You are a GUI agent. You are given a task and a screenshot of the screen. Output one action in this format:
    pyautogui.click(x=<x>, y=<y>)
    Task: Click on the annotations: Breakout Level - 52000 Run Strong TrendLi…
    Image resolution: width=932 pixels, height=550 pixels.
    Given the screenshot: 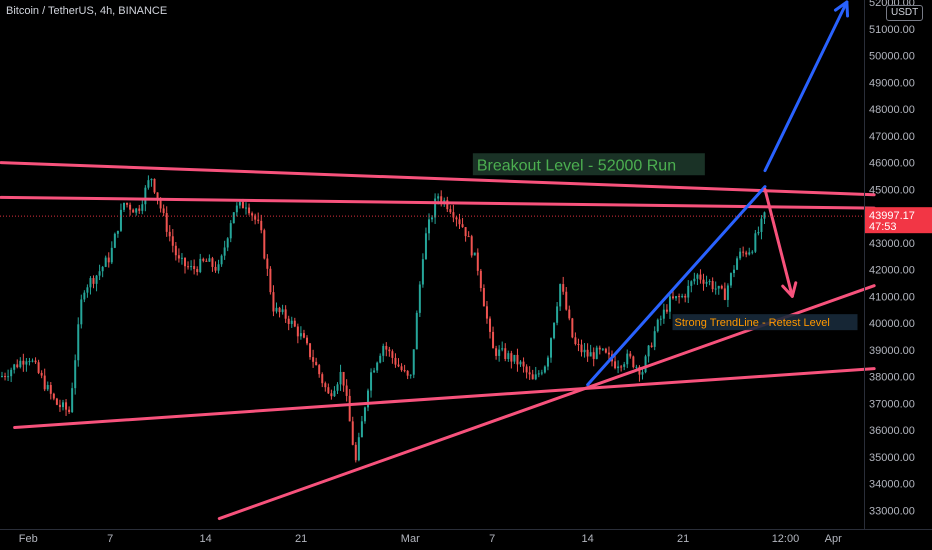 What is the action you would take?
    pyautogui.click(x=665, y=242)
    